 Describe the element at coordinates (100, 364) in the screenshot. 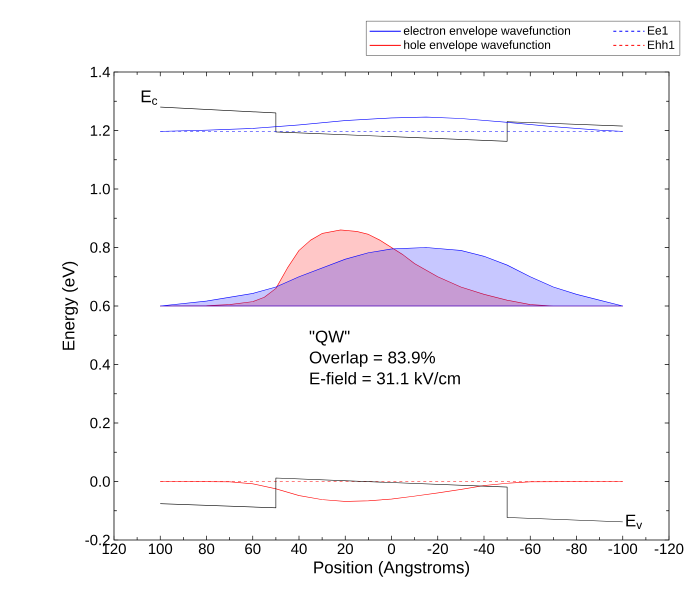

I see `y-tick-label: 0.4` at that location.